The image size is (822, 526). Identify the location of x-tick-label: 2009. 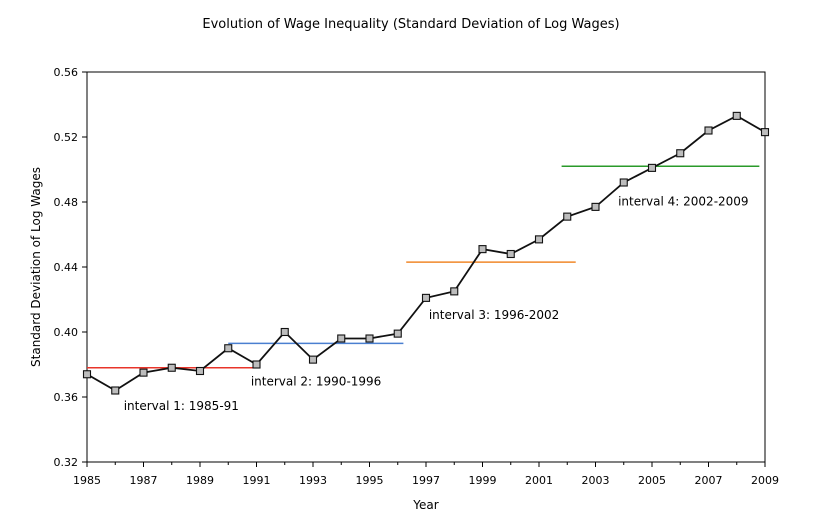
(765, 480).